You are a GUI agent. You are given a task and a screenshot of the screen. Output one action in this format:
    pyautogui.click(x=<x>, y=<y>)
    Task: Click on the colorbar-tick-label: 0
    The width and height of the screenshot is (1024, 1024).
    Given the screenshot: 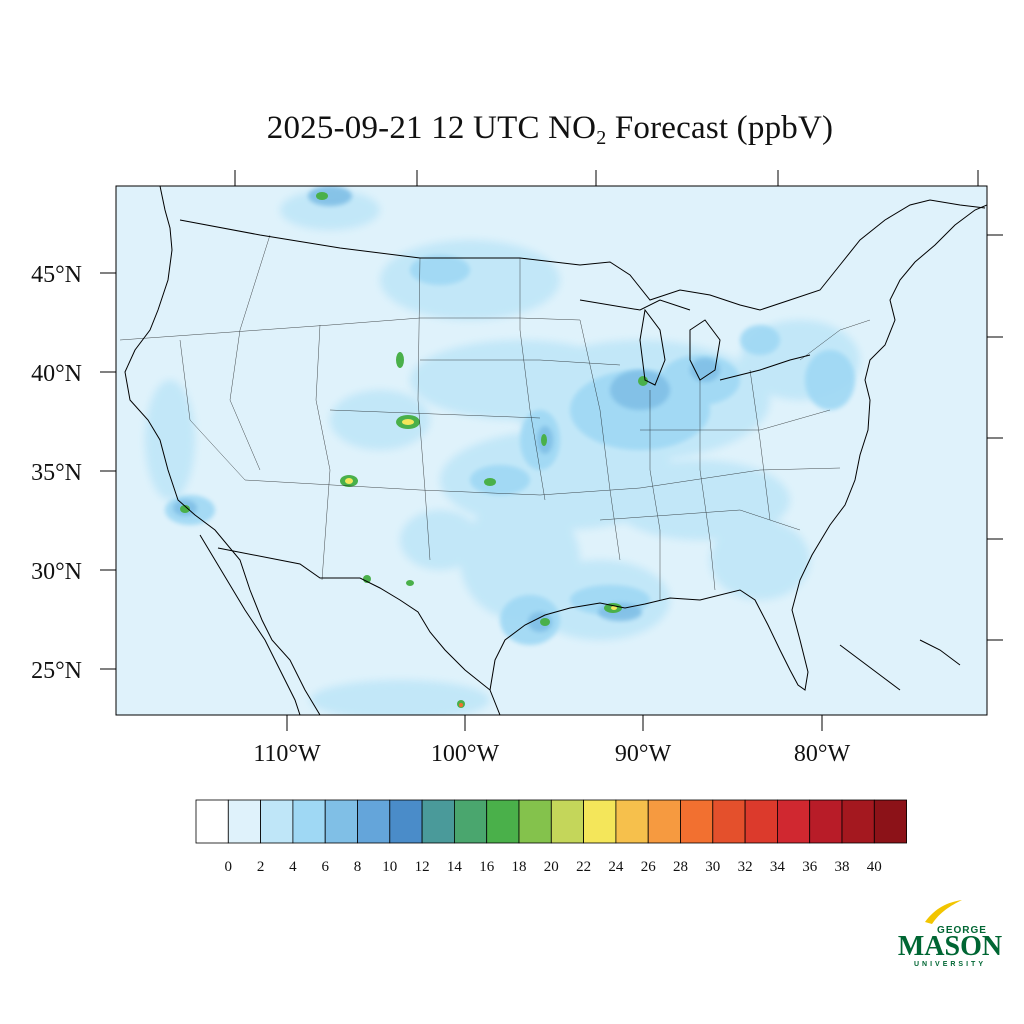 What is the action you would take?
    pyautogui.click(x=229, y=867)
    